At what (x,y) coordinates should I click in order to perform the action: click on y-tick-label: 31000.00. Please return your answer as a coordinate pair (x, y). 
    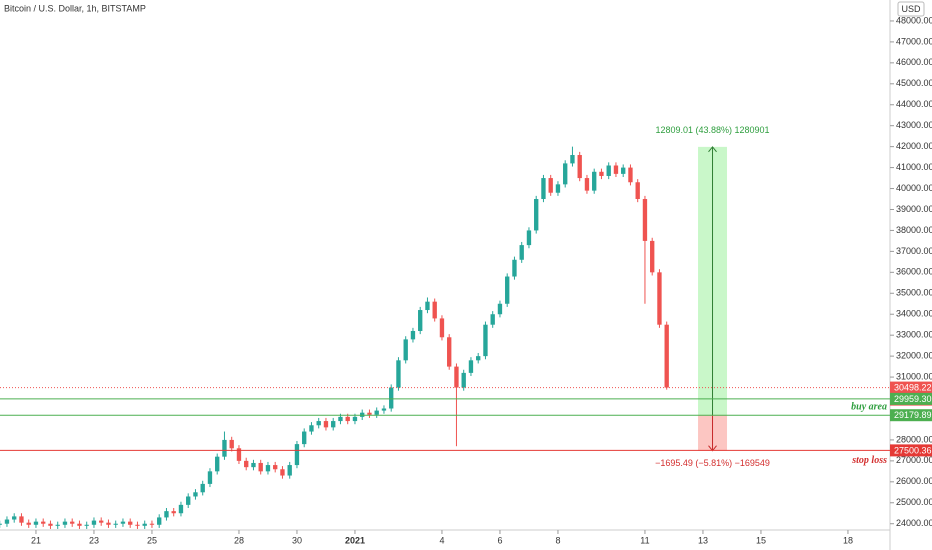
    Looking at the image, I should click on (914, 376).